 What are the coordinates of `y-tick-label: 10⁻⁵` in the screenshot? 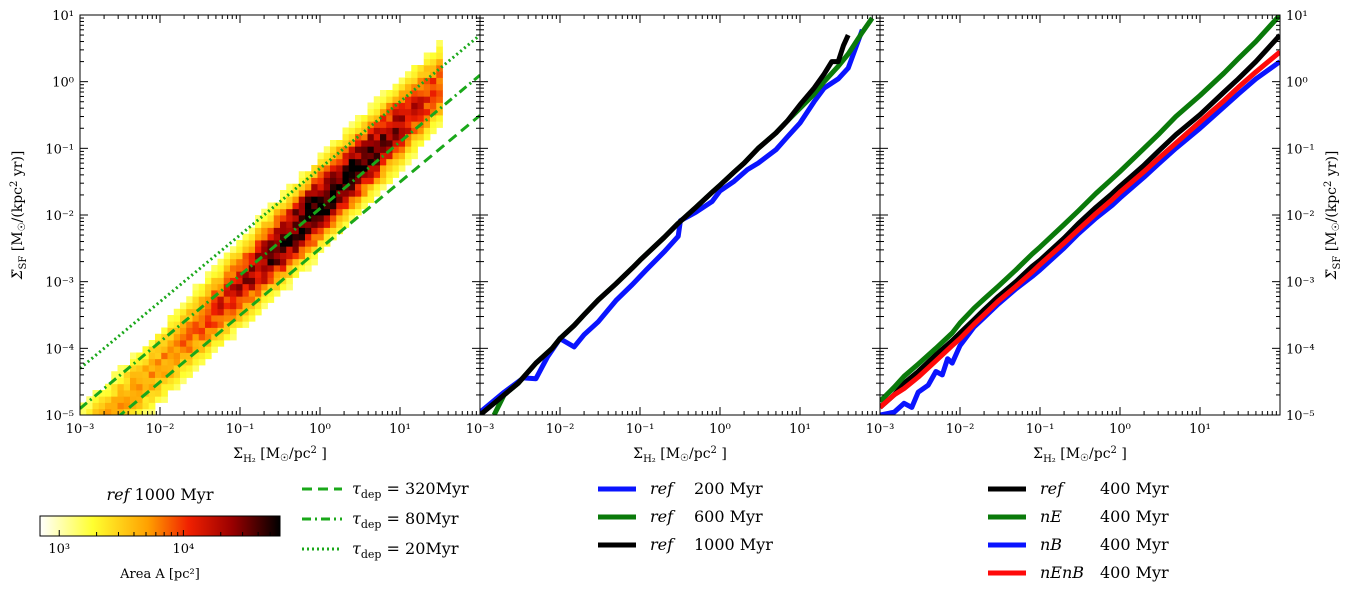 It's located at (1300, 416).